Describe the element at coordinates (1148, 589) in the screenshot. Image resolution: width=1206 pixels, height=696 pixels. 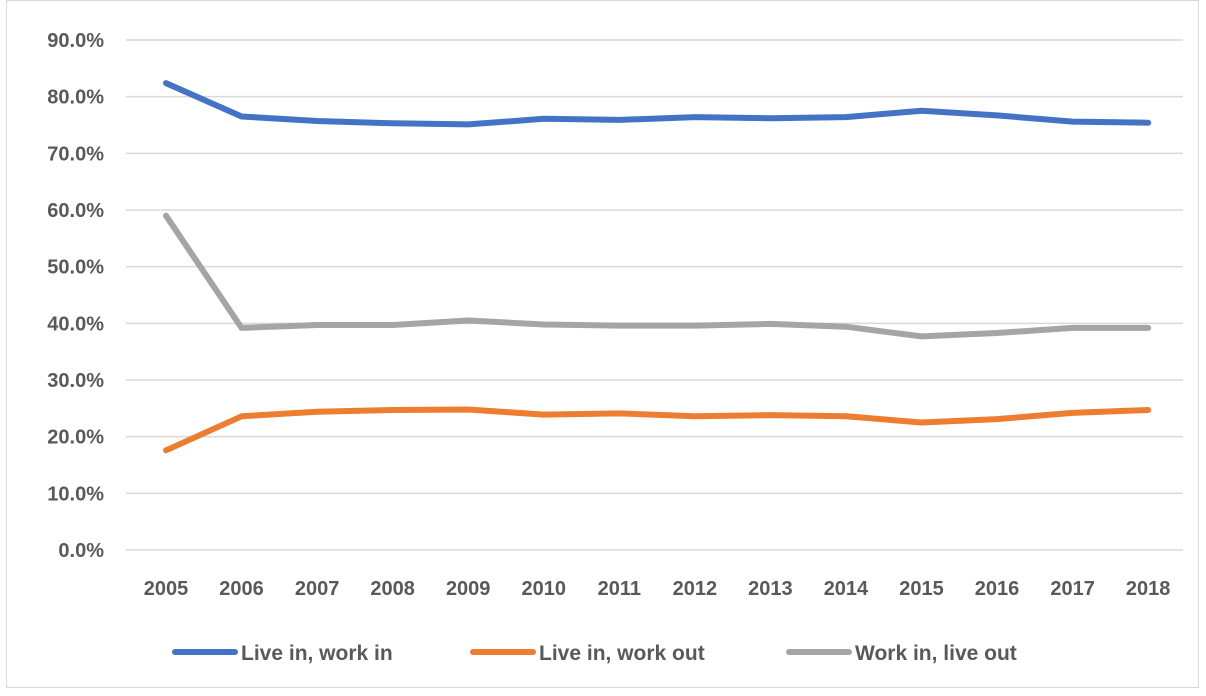
I see `x-tick-label: 2018` at that location.